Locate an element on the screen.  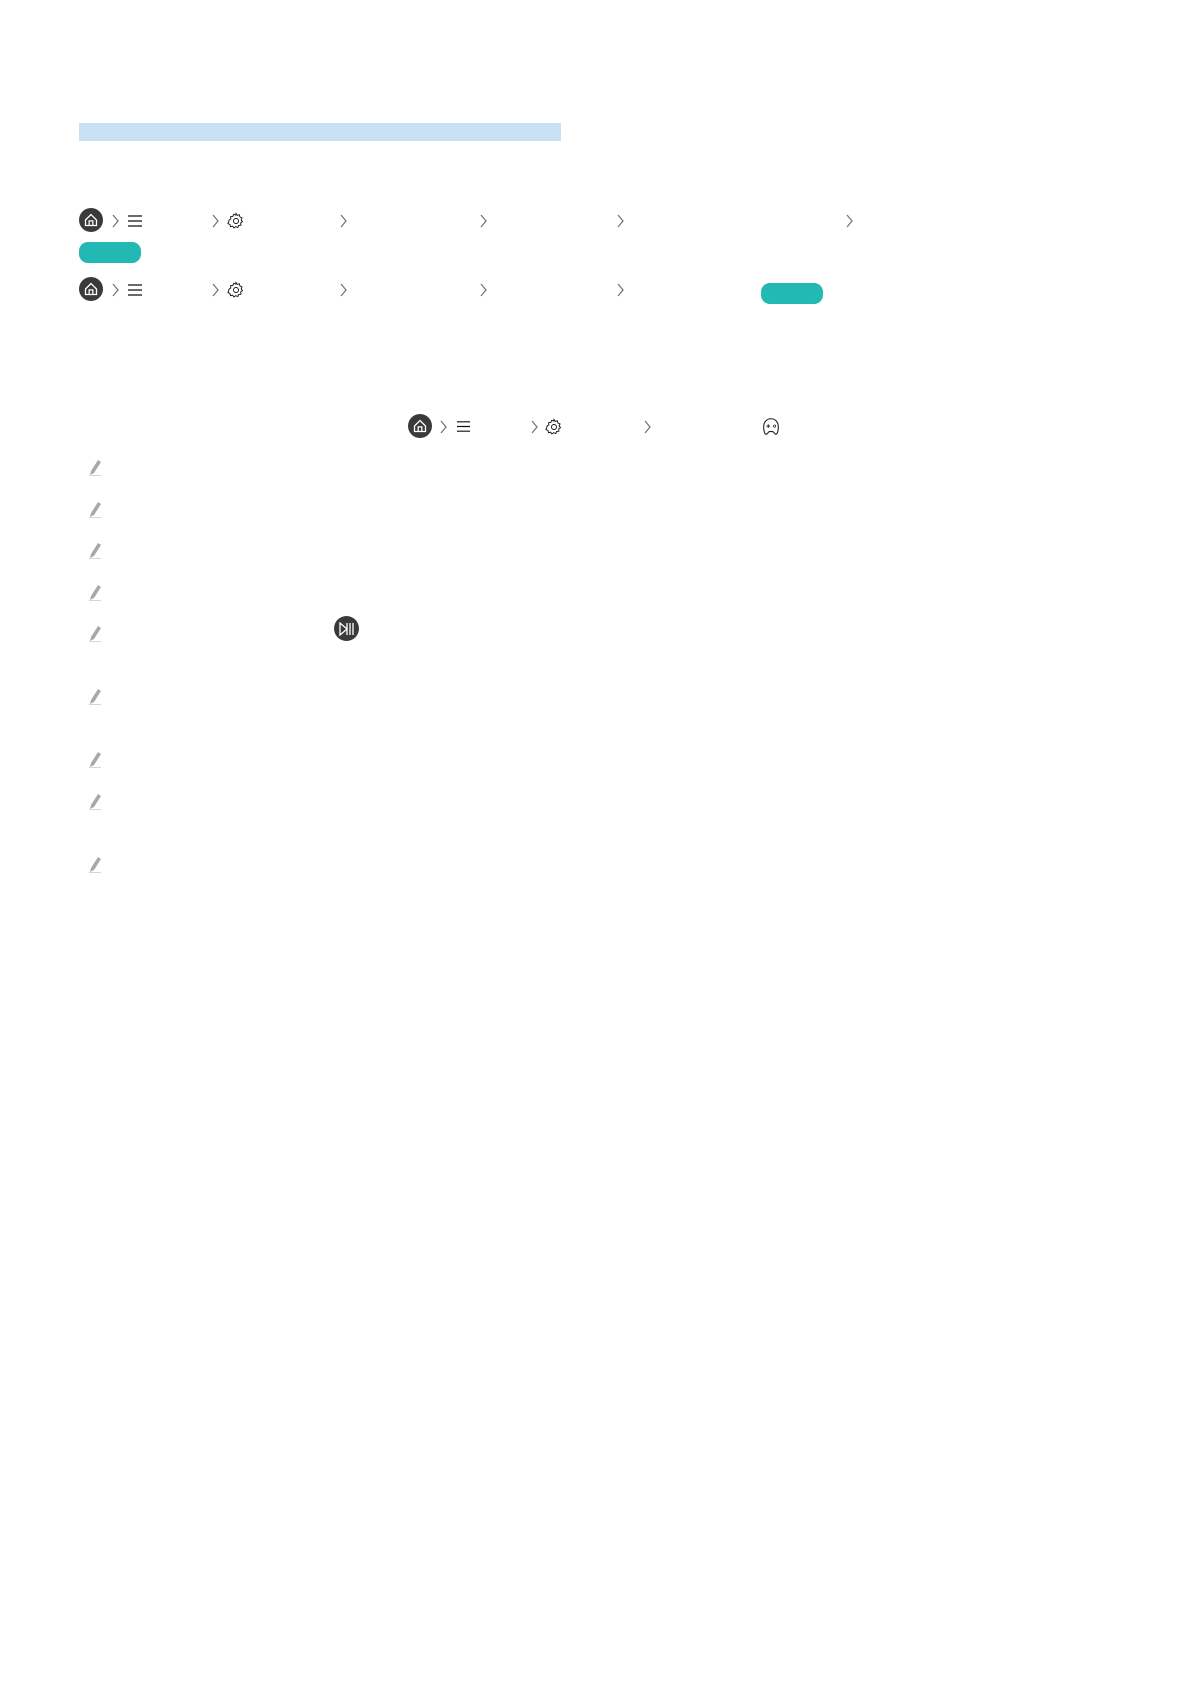
section-title-highlight is located at coordinates (320, 132).